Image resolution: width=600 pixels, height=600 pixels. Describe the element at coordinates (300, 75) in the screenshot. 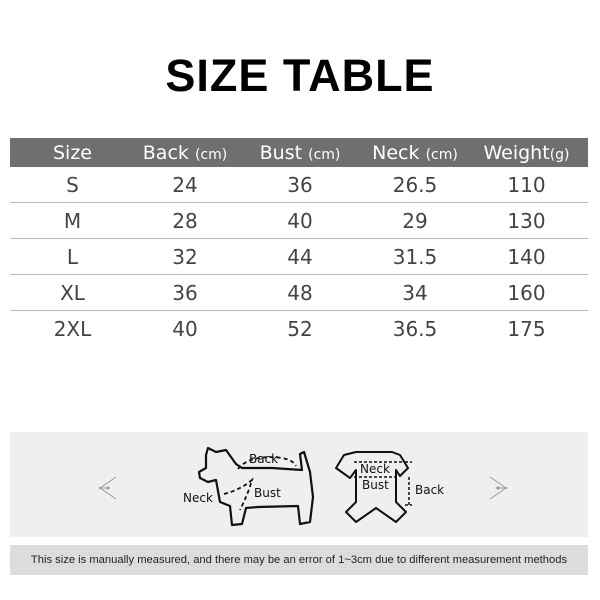

I see `page-title: SIZE TABLE` at that location.